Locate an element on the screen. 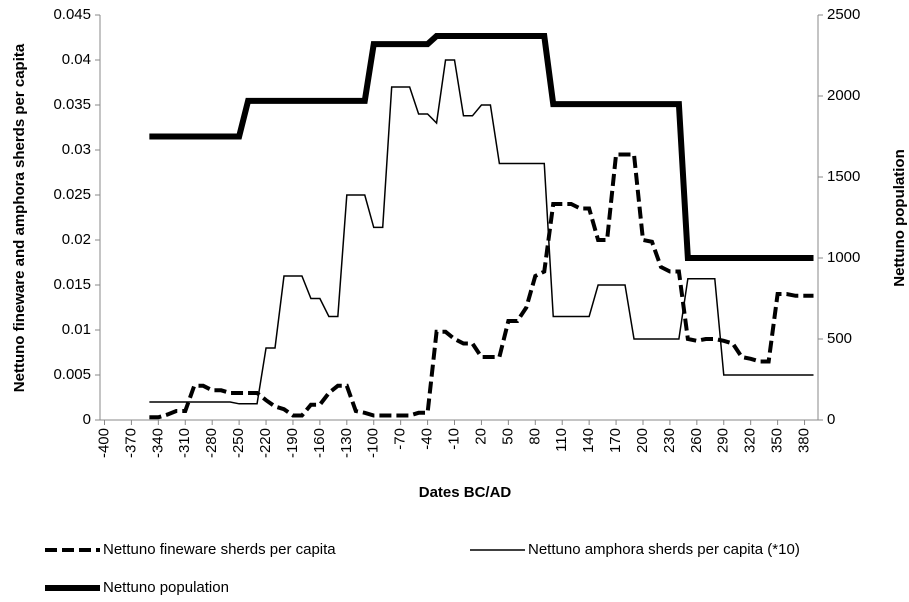  y2-axis-title: Nettuno population is located at coordinates (899, 217).